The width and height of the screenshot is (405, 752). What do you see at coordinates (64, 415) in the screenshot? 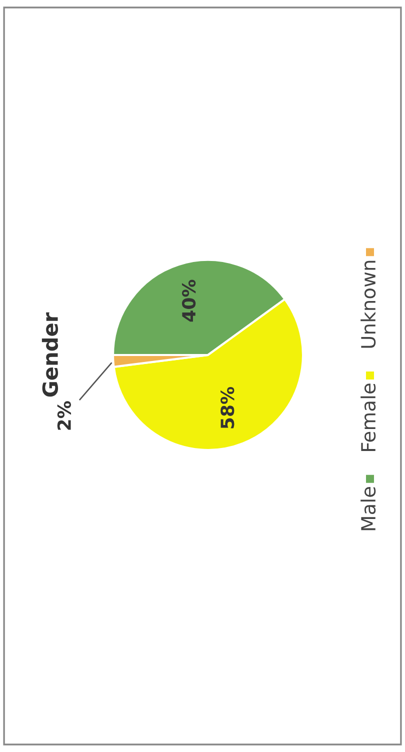
I see `data-label: 2%` at bounding box center [64, 415].